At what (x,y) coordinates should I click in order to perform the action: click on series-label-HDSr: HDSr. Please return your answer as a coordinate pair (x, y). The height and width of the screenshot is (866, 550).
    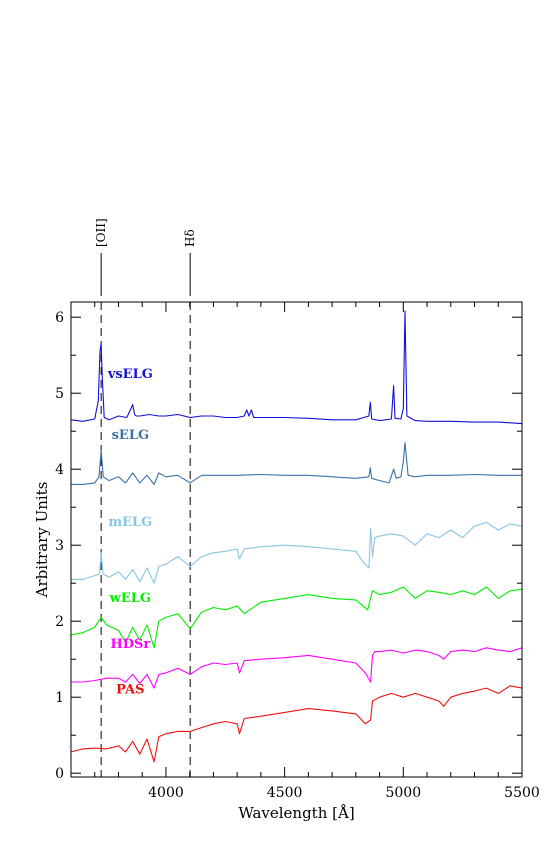
    Looking at the image, I should click on (130, 644).